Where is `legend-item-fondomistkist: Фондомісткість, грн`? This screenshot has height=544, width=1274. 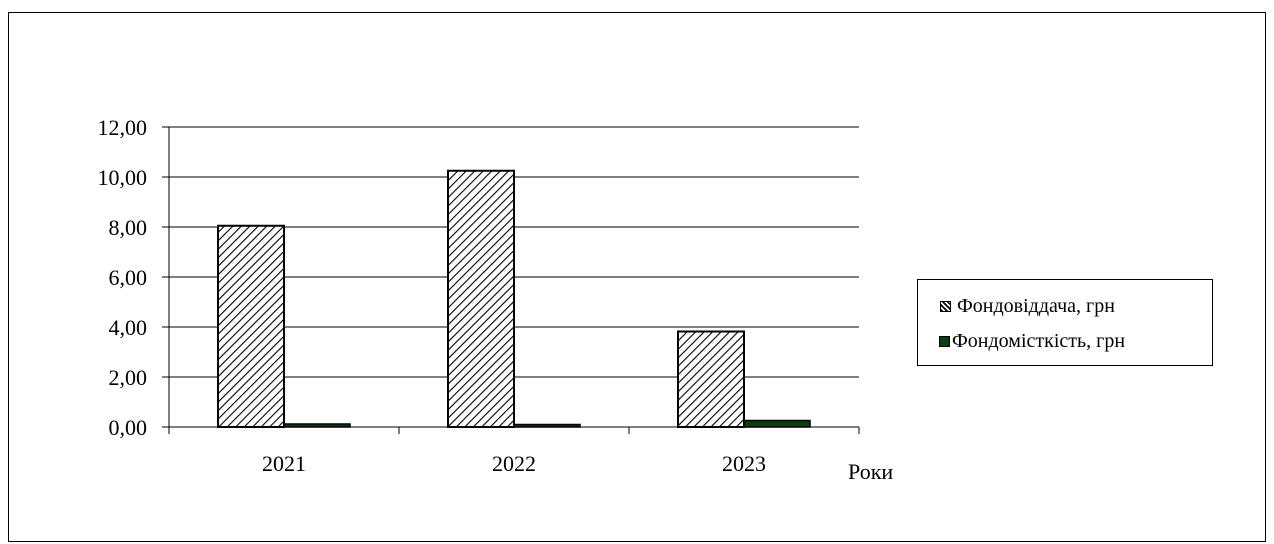
legend-item-fondomistkist: Фондомісткість, грн is located at coordinates (1032, 341).